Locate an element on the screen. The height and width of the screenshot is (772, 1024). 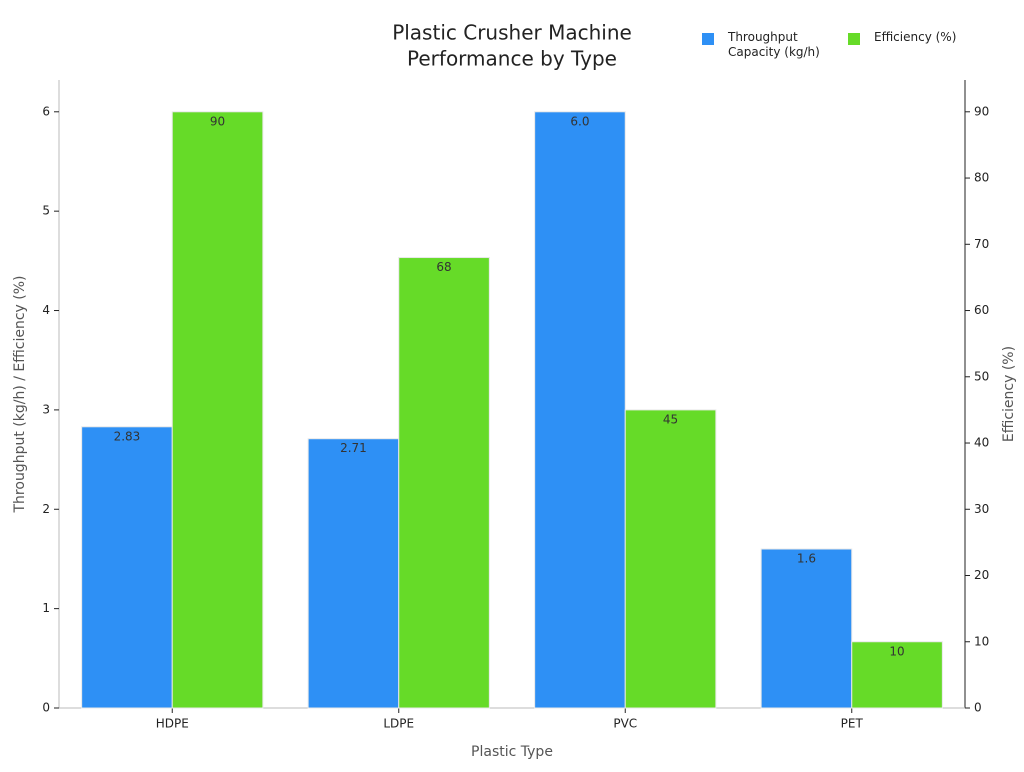
y2-tick-label: 40 is located at coordinates (981, 443).